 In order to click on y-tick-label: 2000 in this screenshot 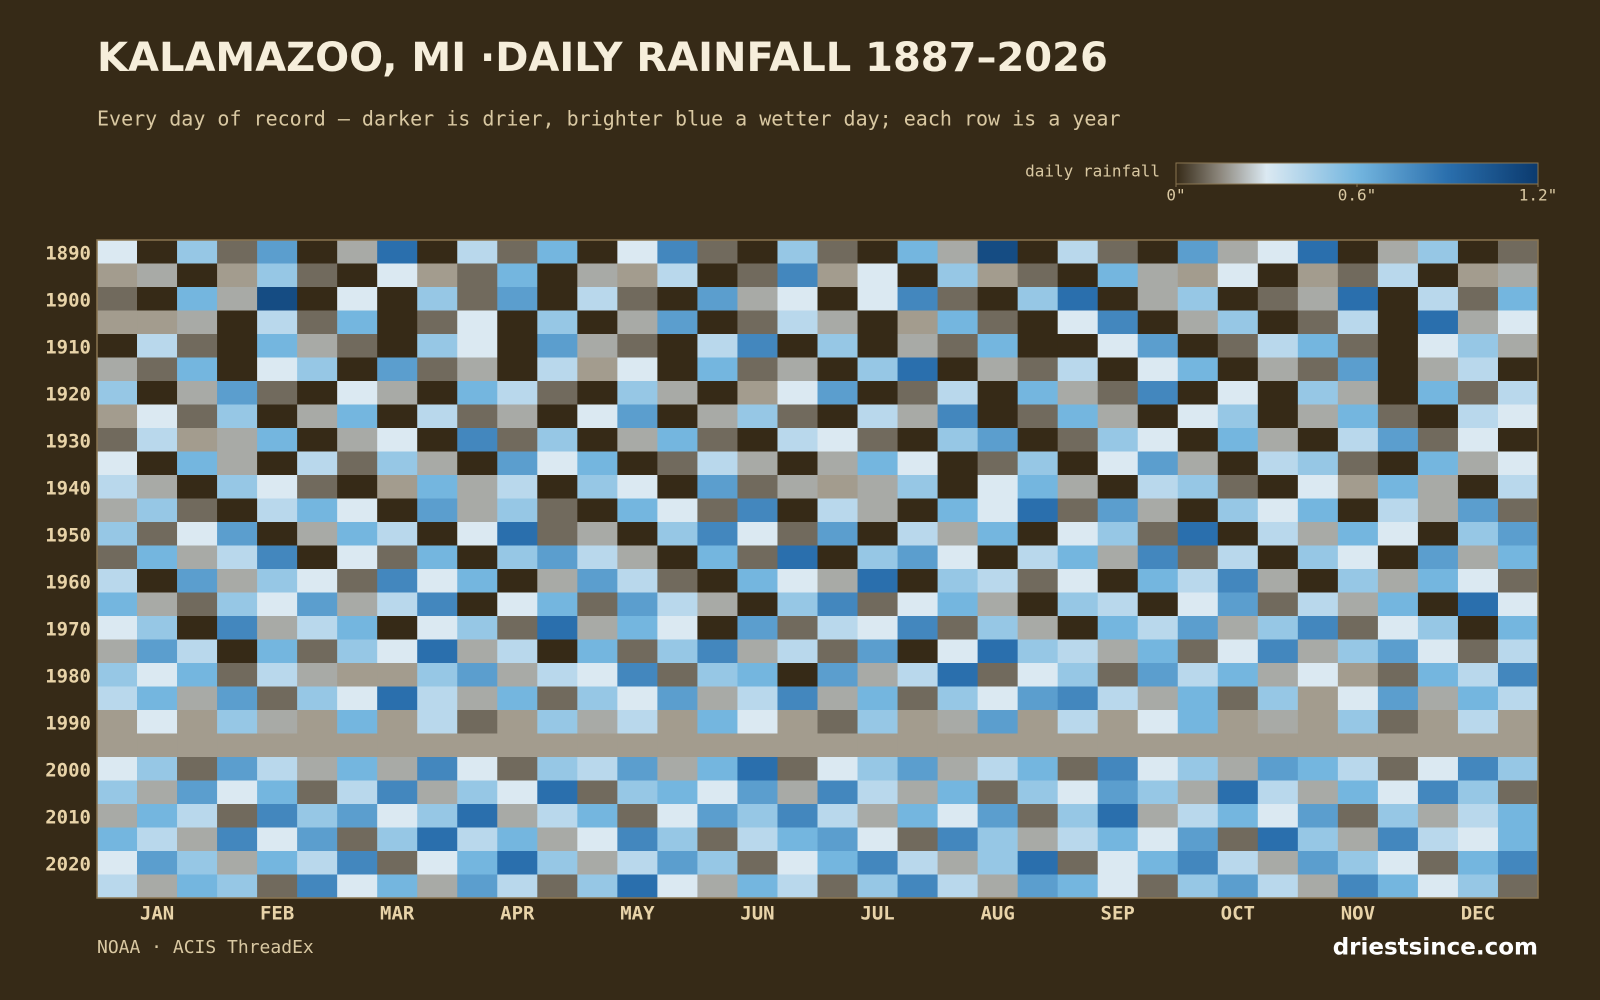, I will do `click(68, 771)`.